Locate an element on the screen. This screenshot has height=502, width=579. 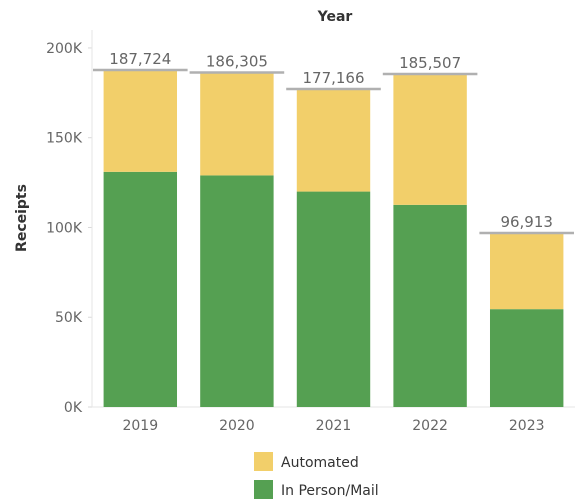
x-tick-label: 2019 is located at coordinates (140, 426).